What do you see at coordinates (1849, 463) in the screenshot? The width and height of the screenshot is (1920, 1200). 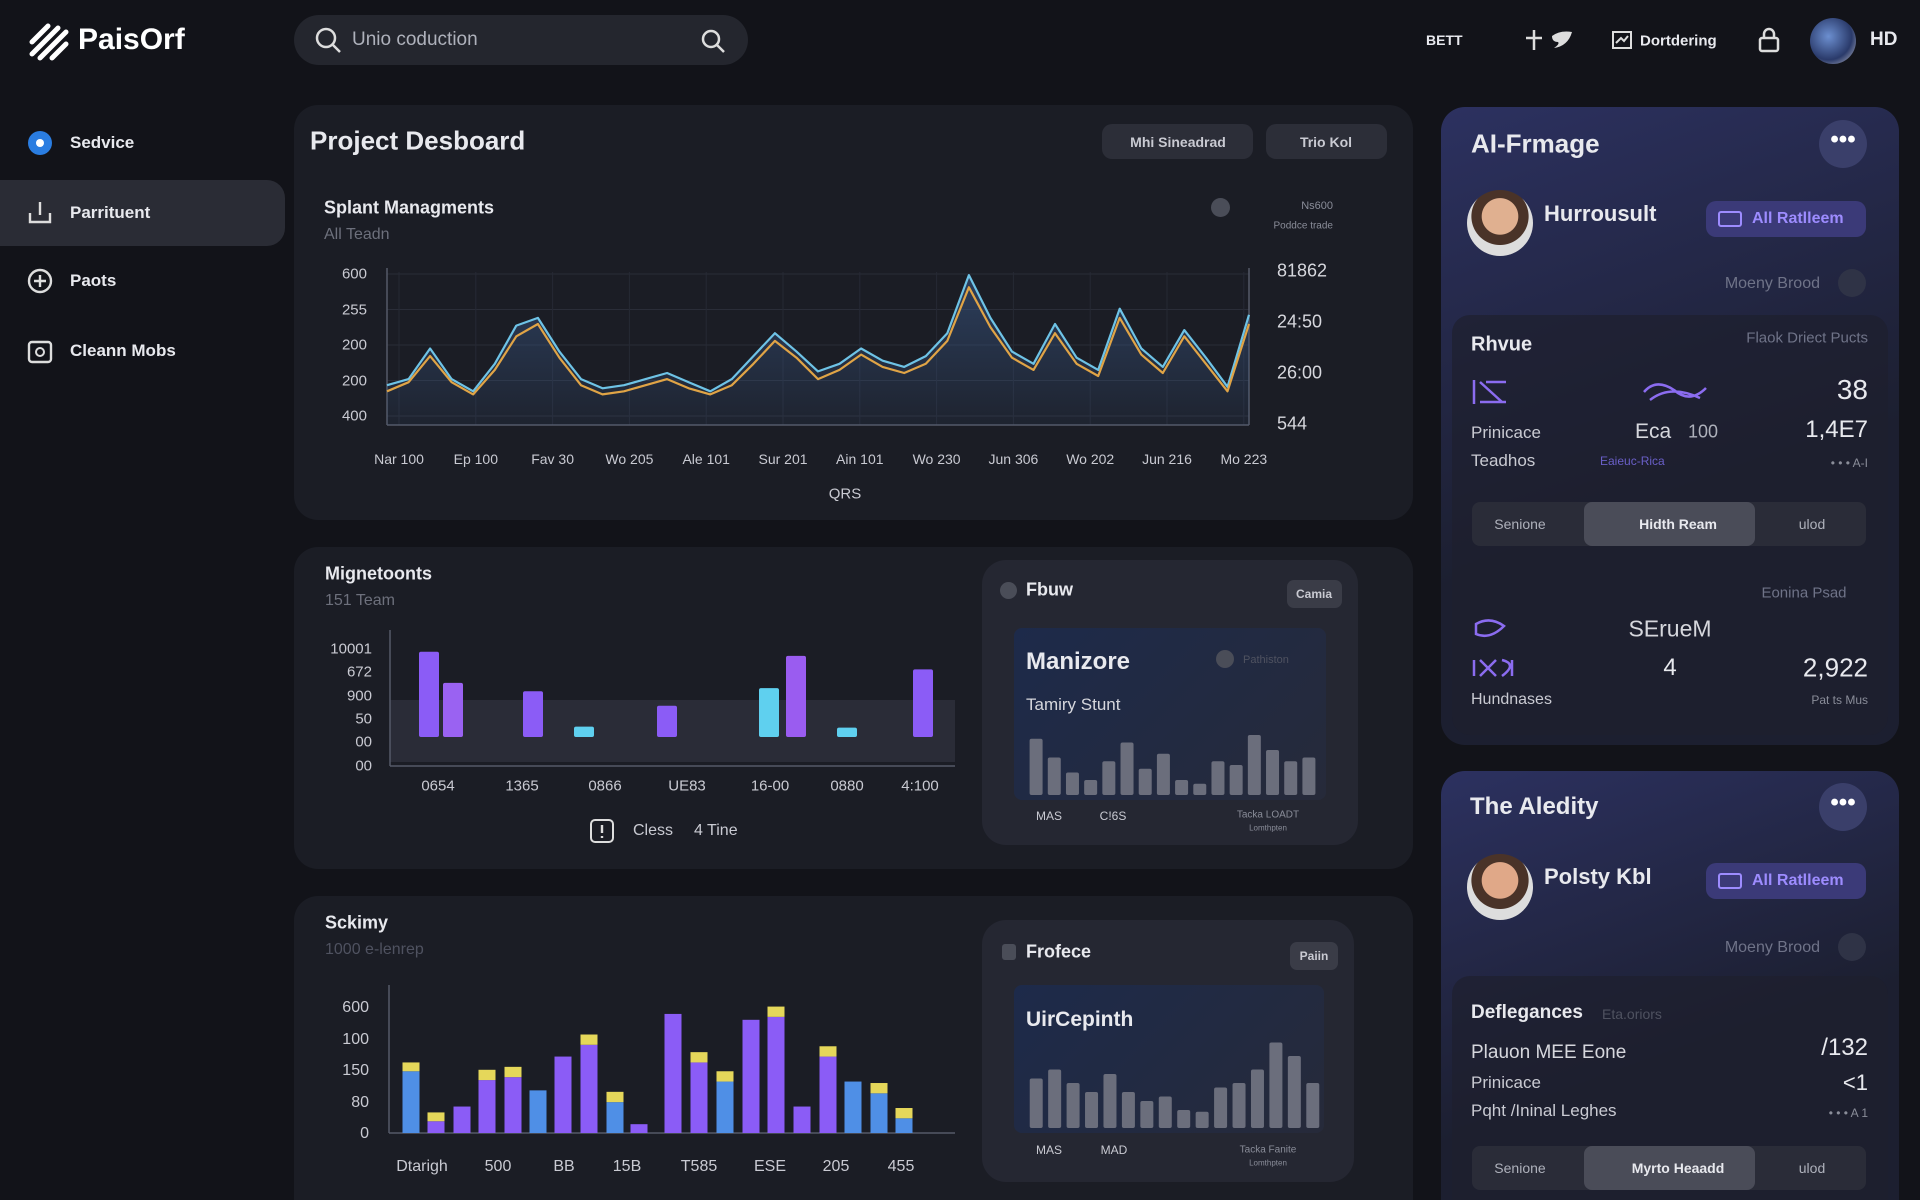 I see `stat-label: • • • A-I` at bounding box center [1849, 463].